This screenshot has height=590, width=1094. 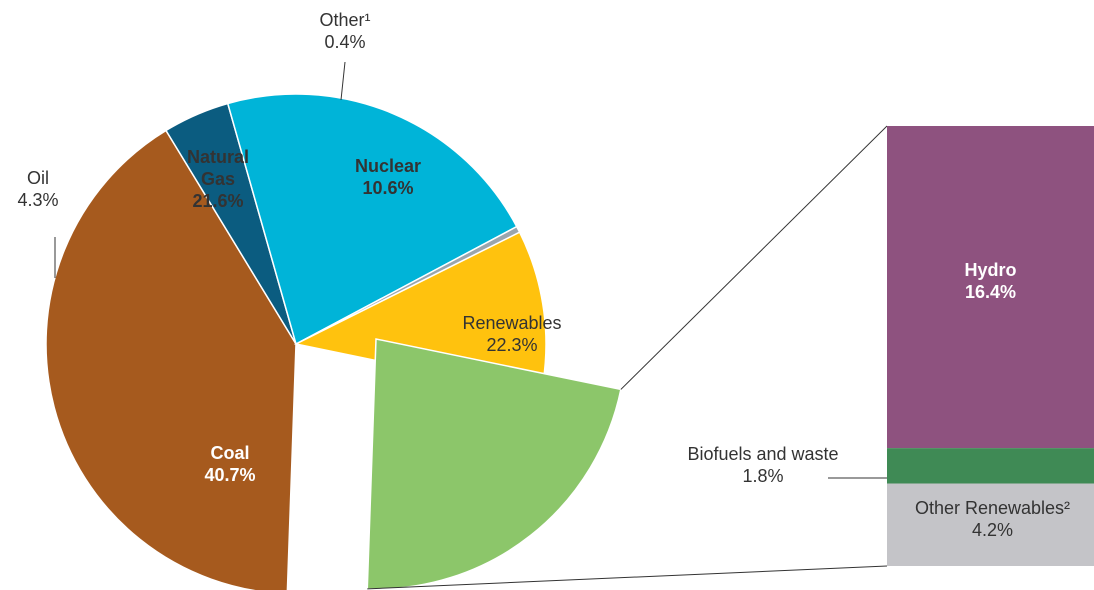 What do you see at coordinates (494, 464) in the screenshot?
I see `pie-slice-renewables` at bounding box center [494, 464].